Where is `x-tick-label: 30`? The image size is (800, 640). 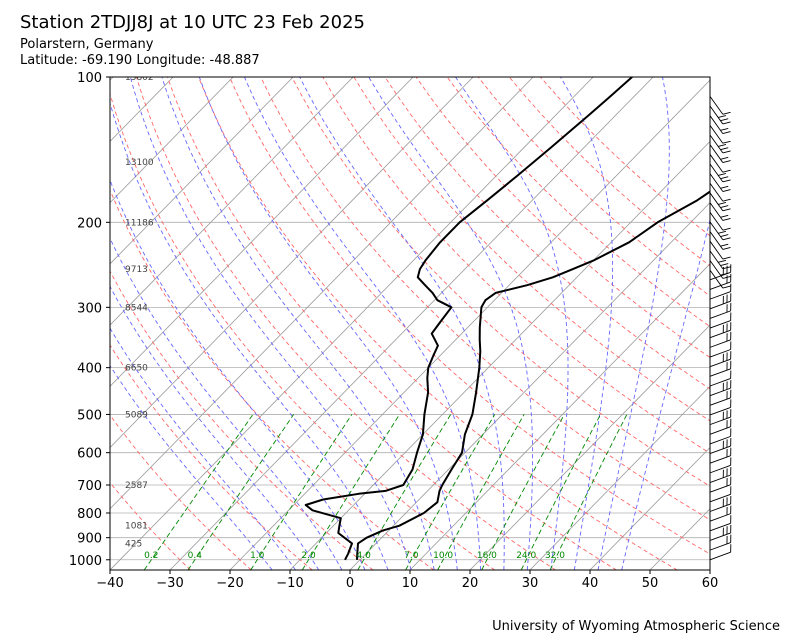
x-tick-label: 30 is located at coordinates (530, 583).